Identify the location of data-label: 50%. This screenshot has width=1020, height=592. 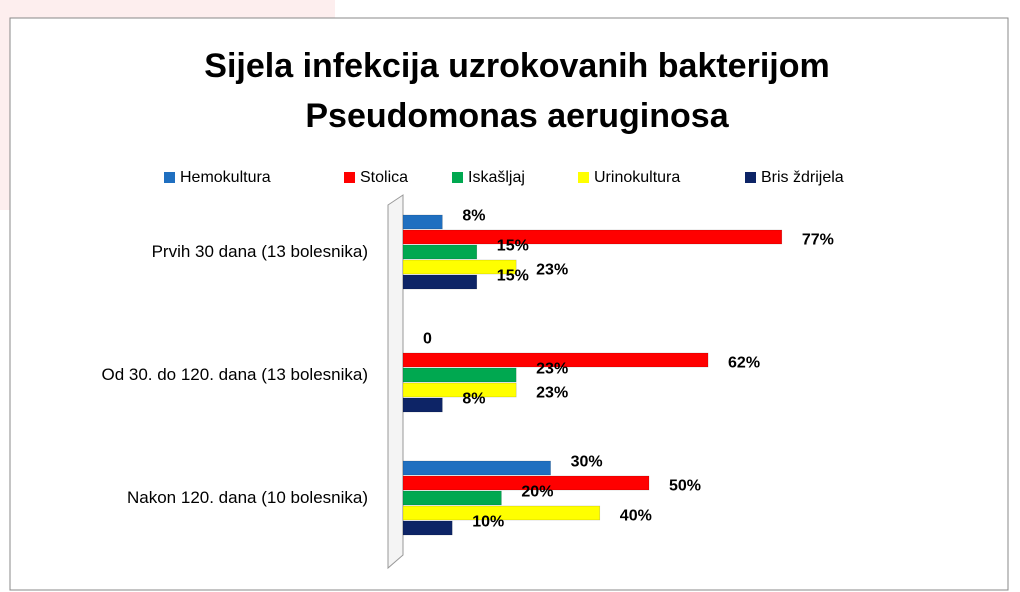
(685, 486).